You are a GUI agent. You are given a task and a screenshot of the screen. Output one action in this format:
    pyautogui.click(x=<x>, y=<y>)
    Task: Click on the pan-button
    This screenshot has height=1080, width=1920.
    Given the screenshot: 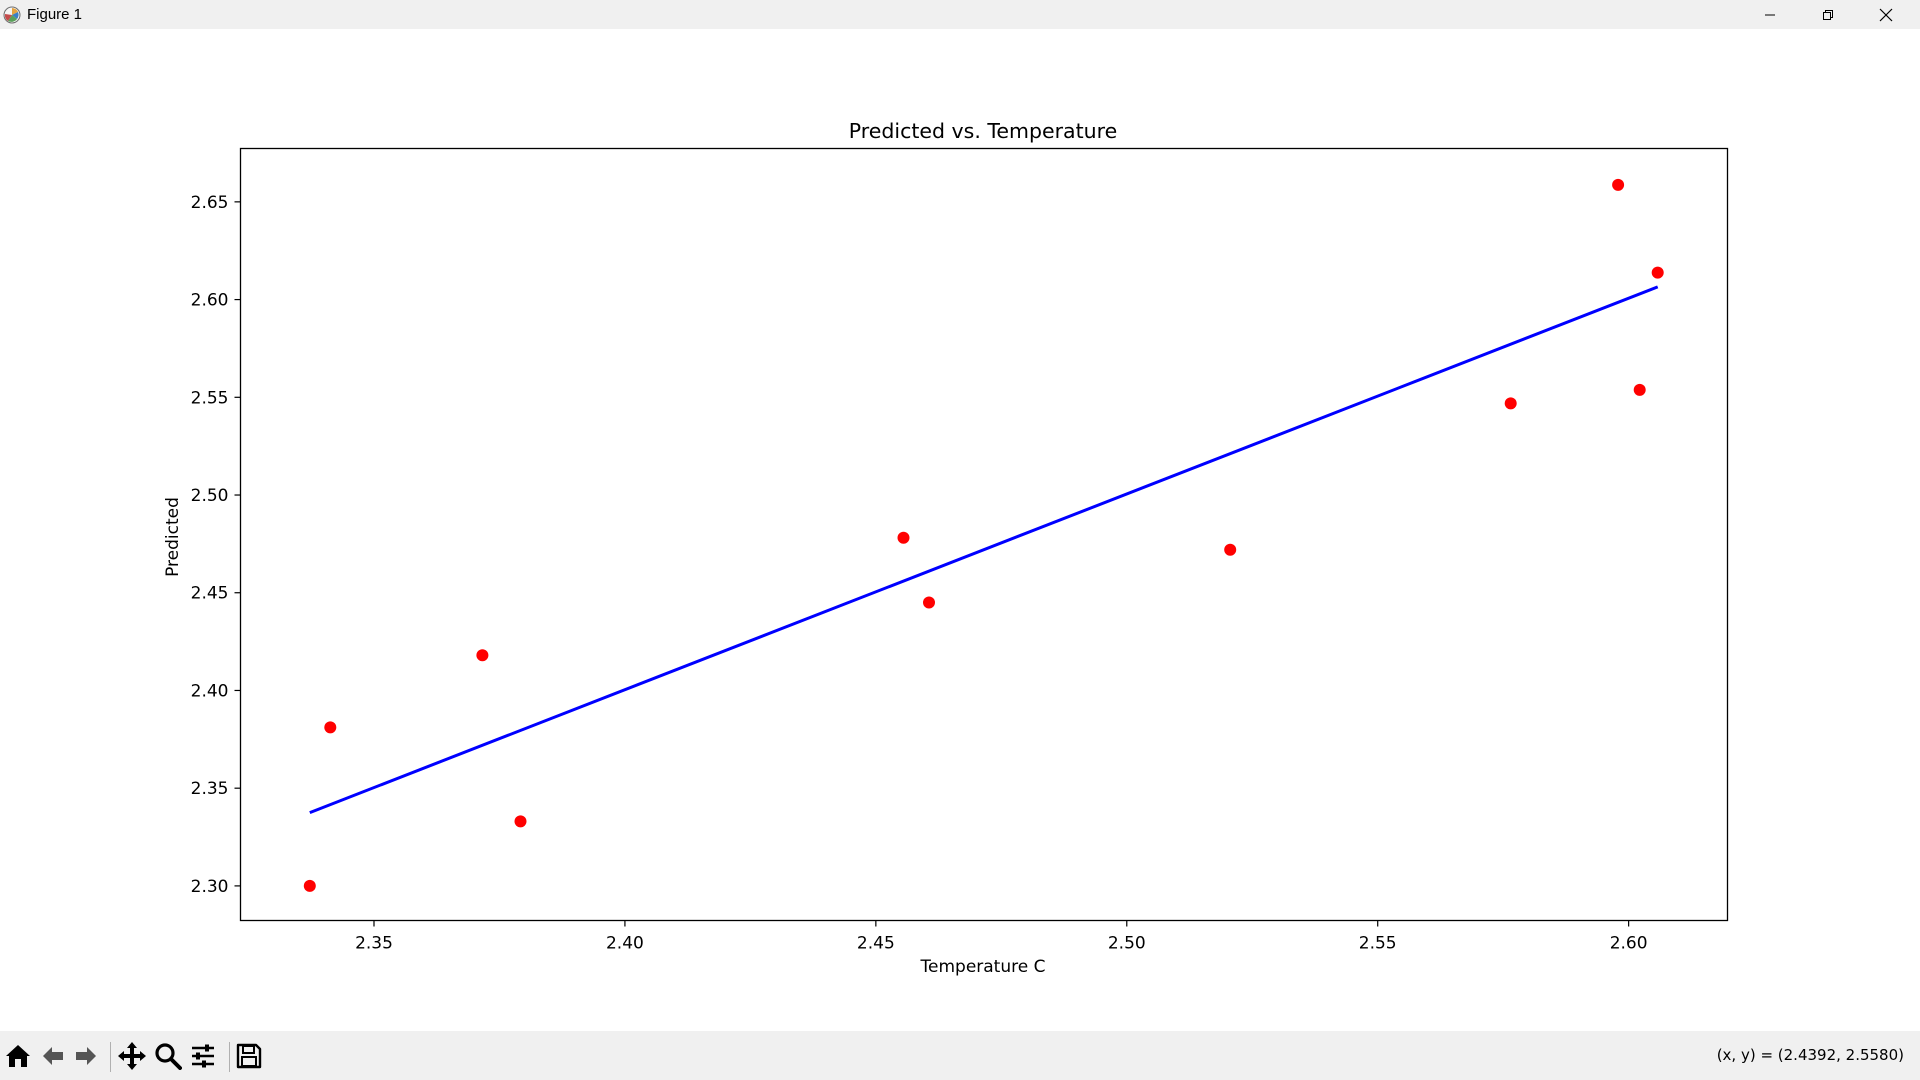 What is the action you would take?
    pyautogui.click(x=132, y=1056)
    